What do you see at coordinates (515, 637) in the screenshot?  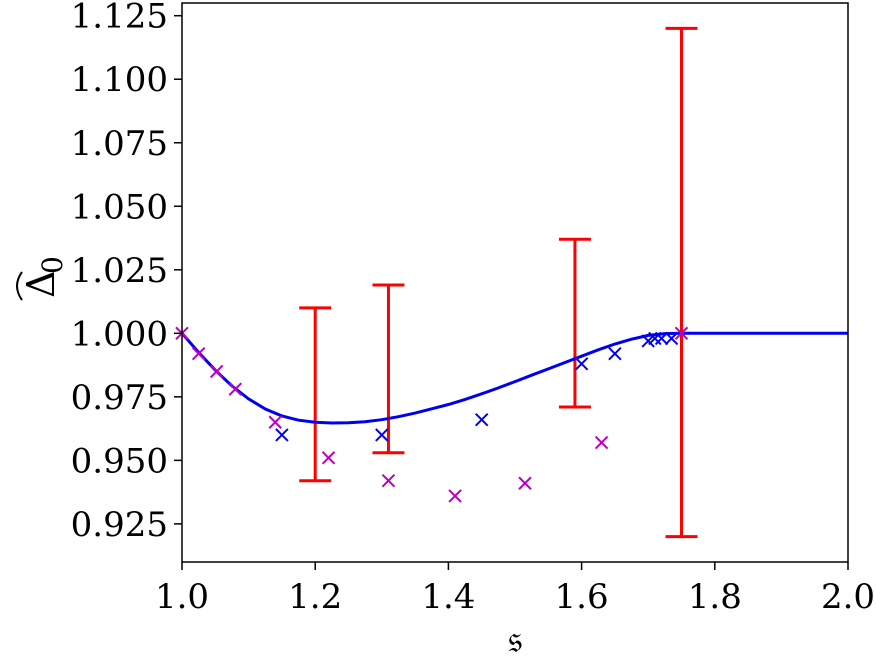 I see `x-axis-label: 𝔰` at bounding box center [515, 637].